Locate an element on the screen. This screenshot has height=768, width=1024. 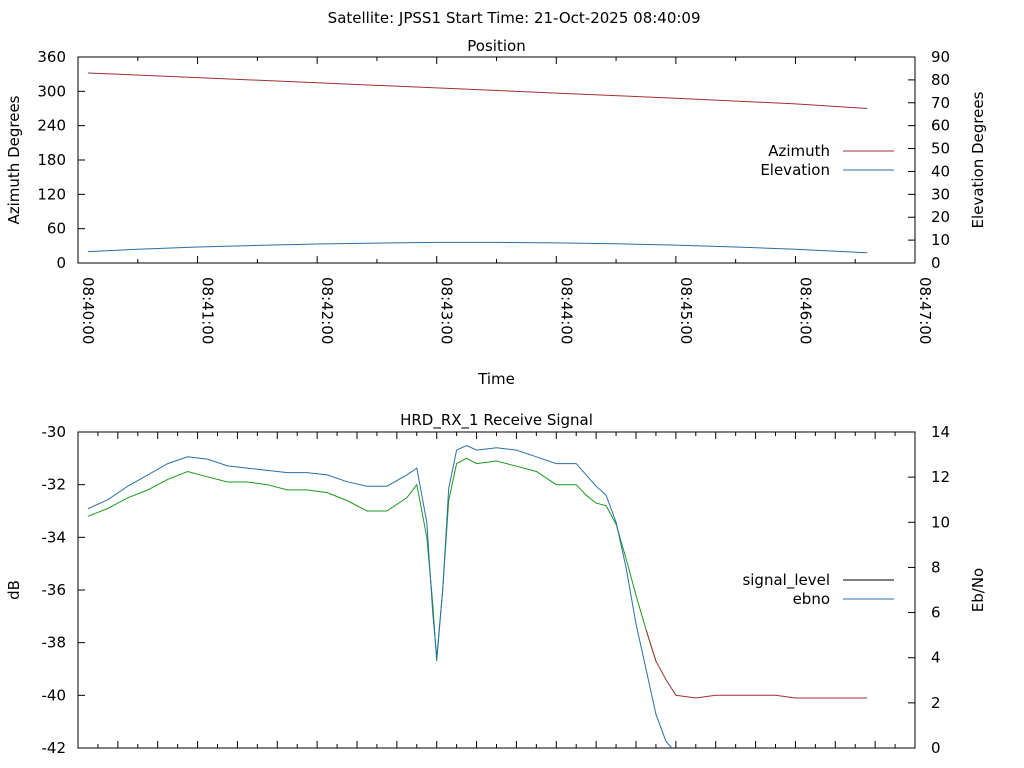
x-tick-label: 08:42:00 is located at coordinates (327, 310).